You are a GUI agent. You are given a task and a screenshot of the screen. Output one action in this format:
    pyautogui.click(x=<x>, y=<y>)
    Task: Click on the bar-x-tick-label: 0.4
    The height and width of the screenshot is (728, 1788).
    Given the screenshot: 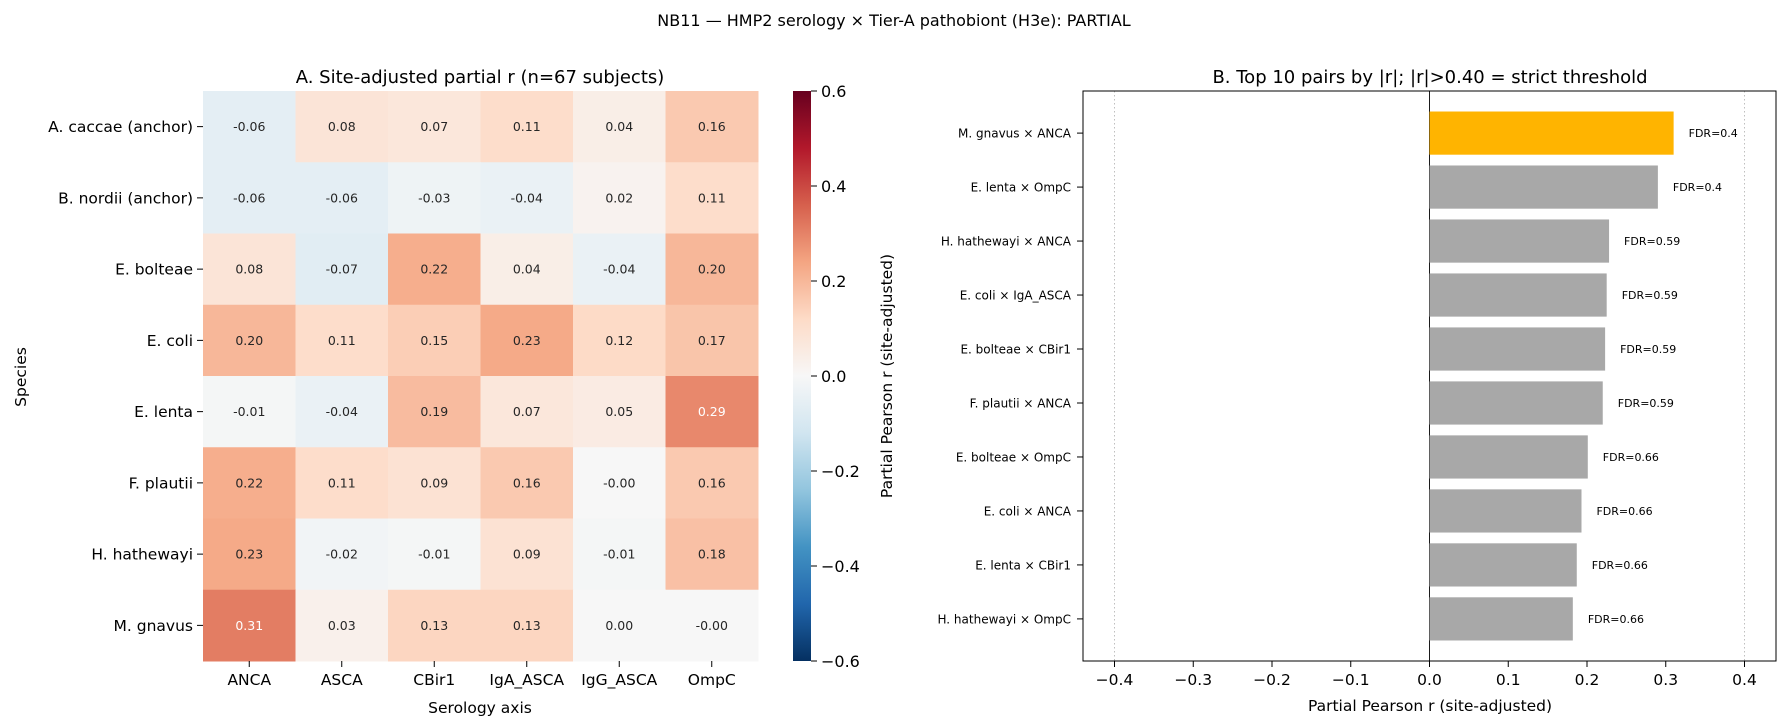 What is the action you would take?
    pyautogui.click(x=1744, y=680)
    